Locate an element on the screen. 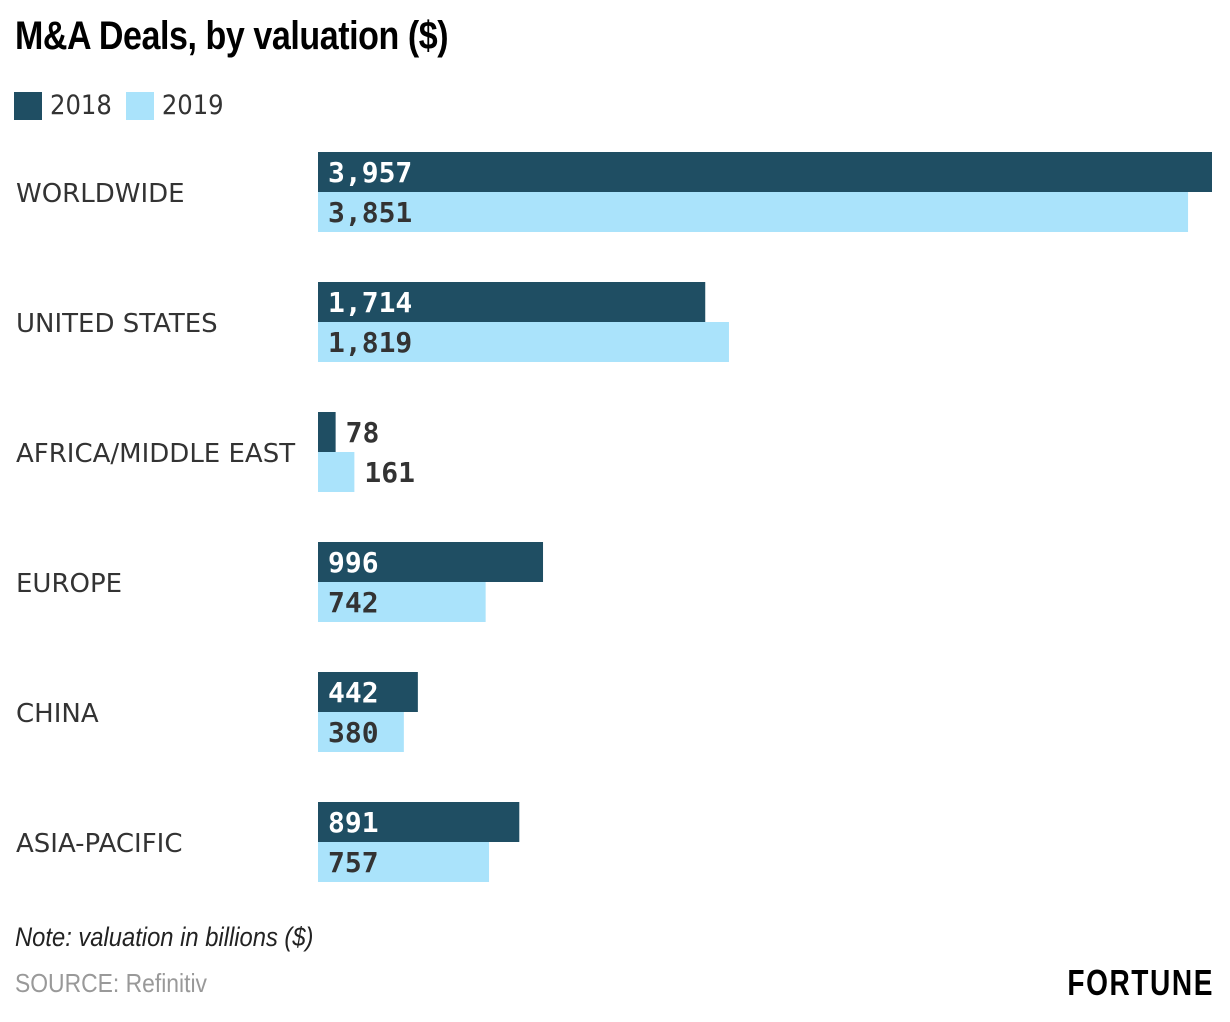  legend-item-2019: 2019 is located at coordinates (174, 105).